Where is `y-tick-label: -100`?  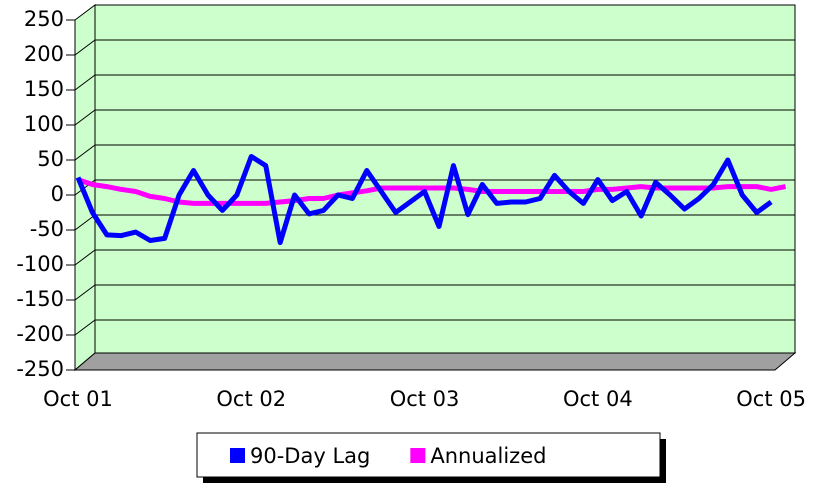
y-tick-label: -100 is located at coordinates (40, 264).